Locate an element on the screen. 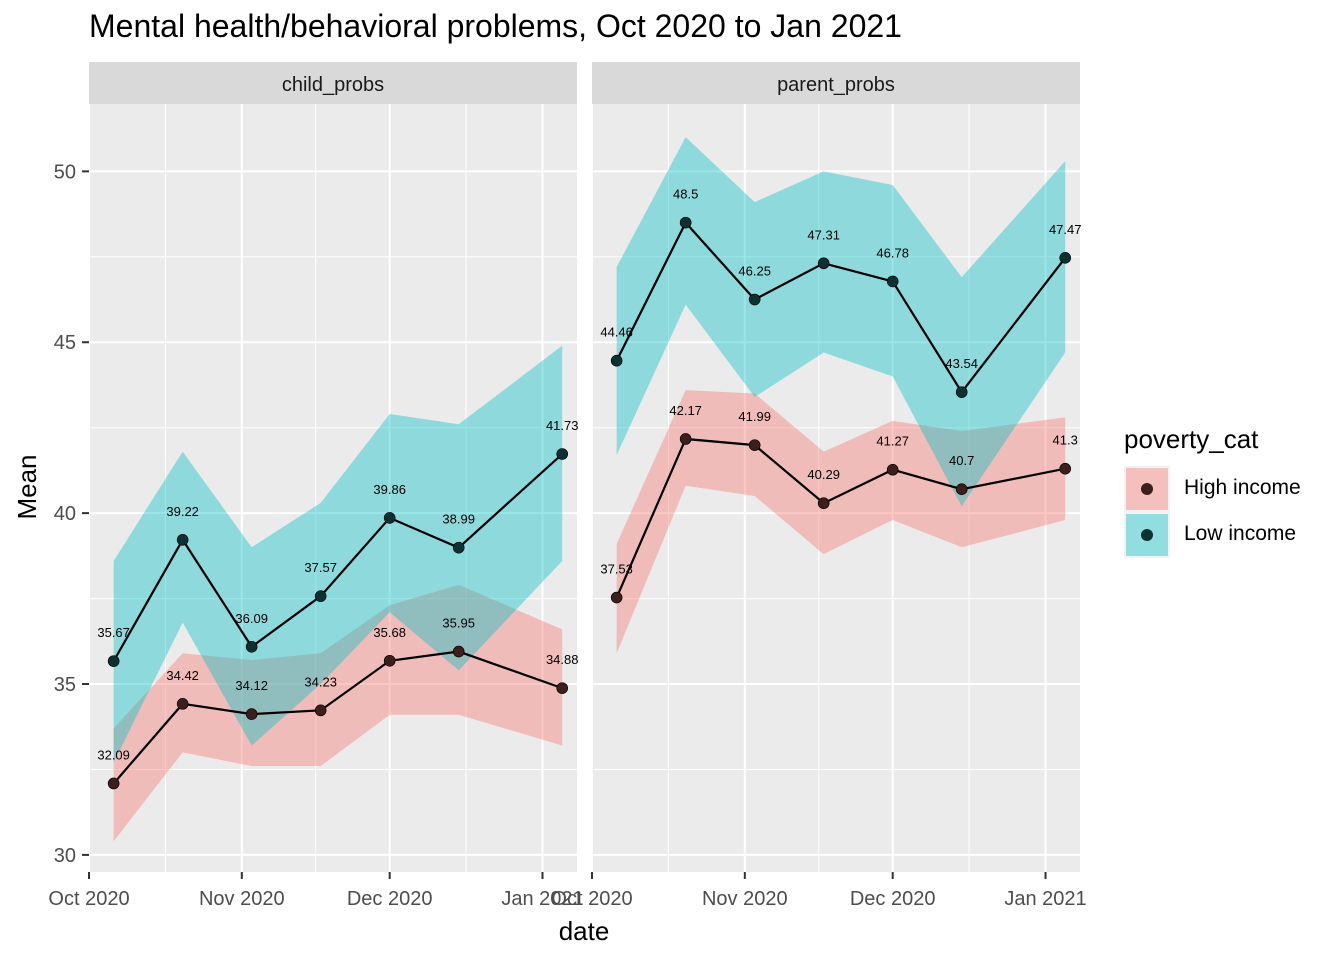  legend-label-low-income: Low income is located at coordinates (1240, 533).